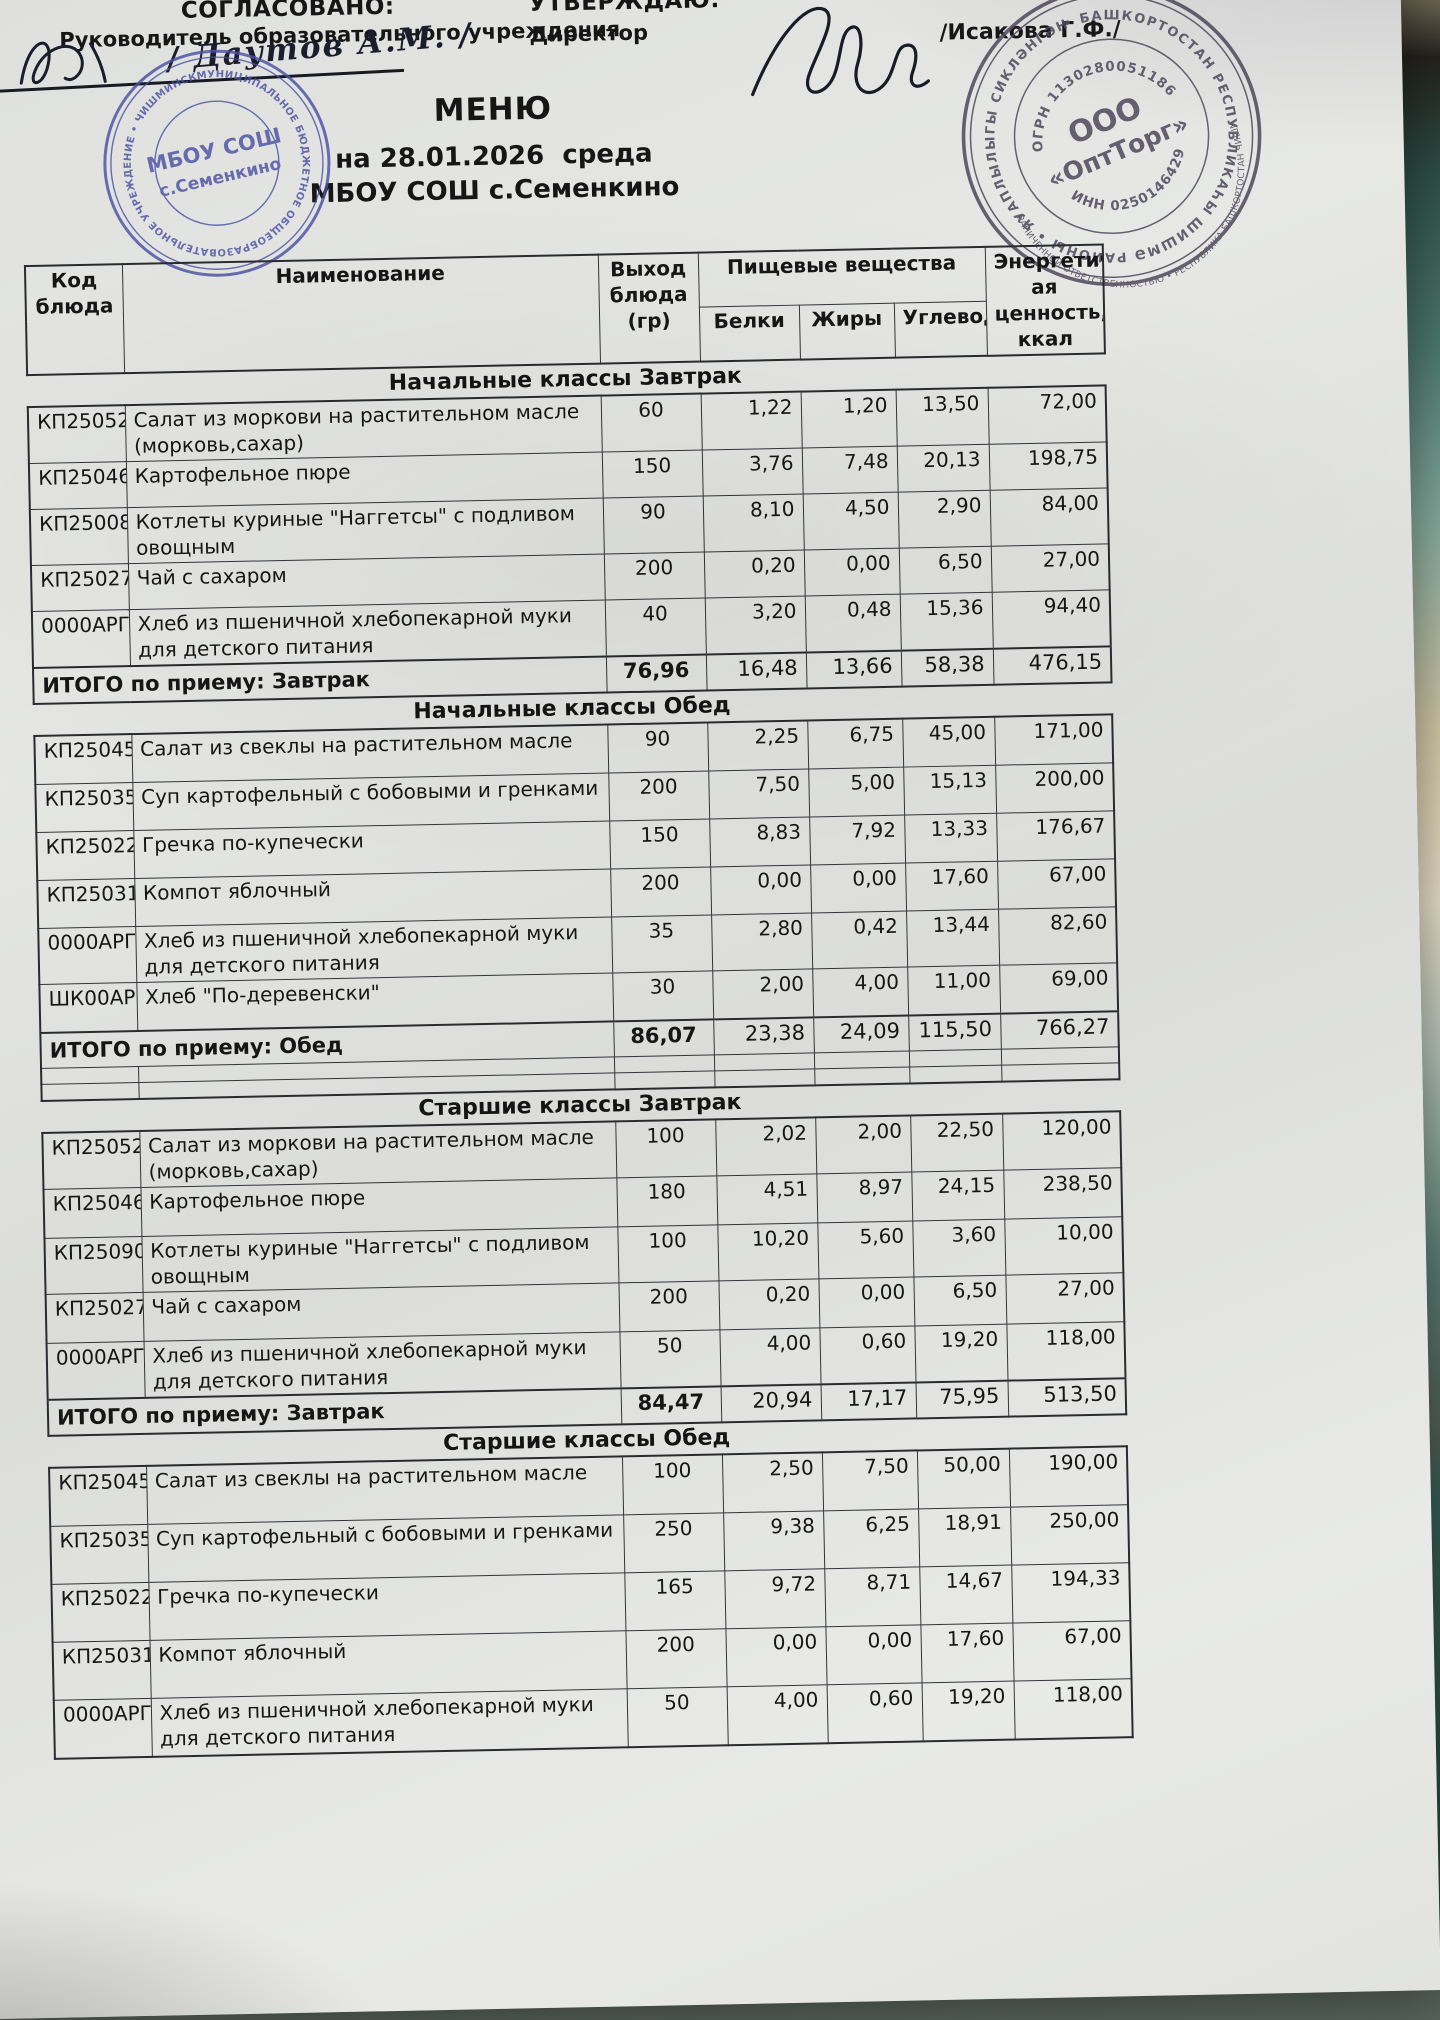 This screenshot has height=2020, width=1440. Describe the element at coordinates (660, 843) in the screenshot. I see `cell-yield: 150` at that location.